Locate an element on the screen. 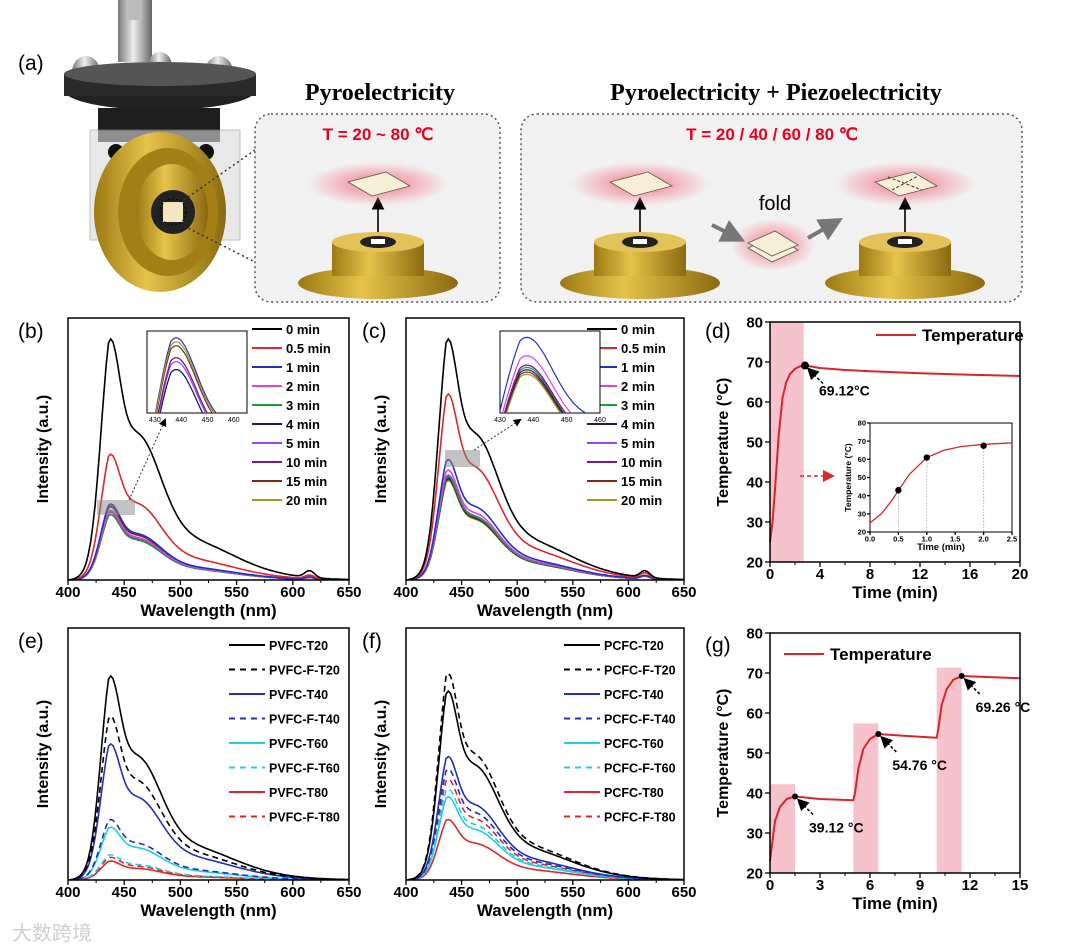 This screenshot has height=952, width=1080. annotation-arrow is located at coordinates (972, 686).